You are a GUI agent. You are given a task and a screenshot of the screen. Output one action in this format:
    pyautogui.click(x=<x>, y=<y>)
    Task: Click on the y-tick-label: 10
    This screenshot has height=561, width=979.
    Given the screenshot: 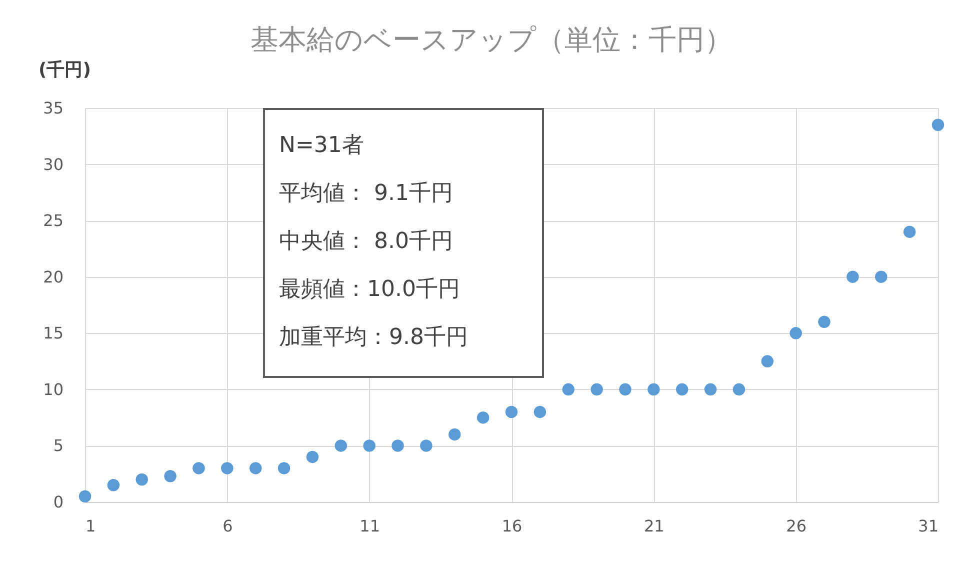 What is the action you would take?
    pyautogui.click(x=53, y=389)
    